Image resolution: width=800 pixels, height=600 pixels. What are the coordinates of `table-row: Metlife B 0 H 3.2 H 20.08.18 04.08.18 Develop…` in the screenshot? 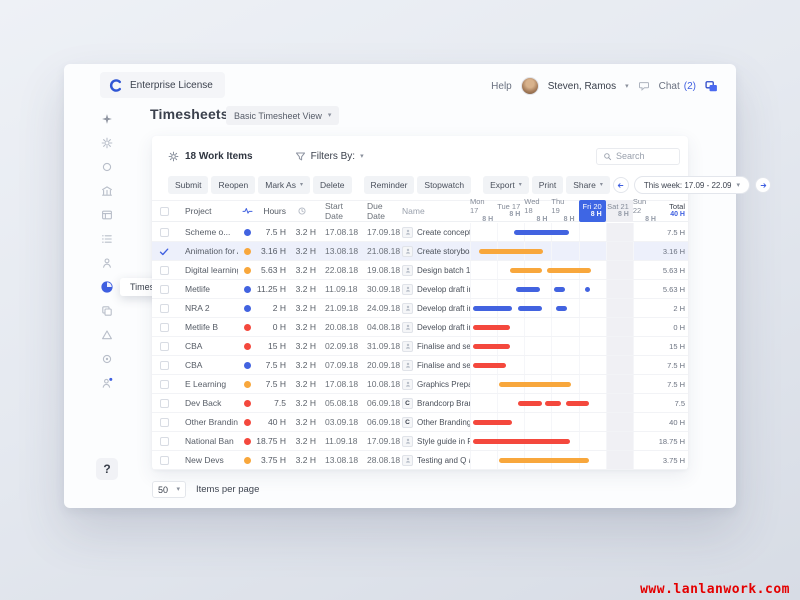 It's located at (420, 327).